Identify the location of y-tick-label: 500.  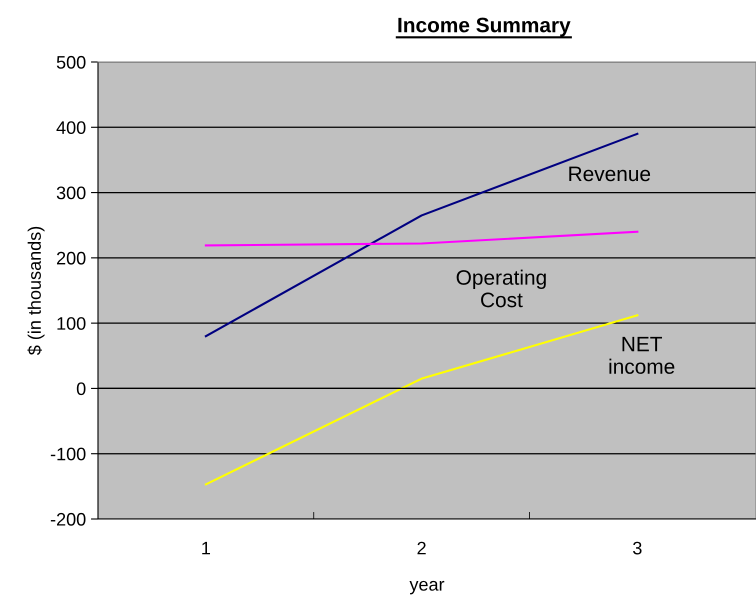
(71, 62).